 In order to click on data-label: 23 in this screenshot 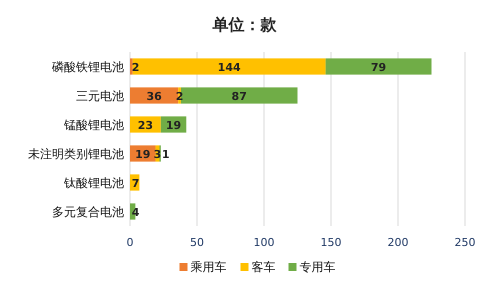, I will do `click(146, 125)`.